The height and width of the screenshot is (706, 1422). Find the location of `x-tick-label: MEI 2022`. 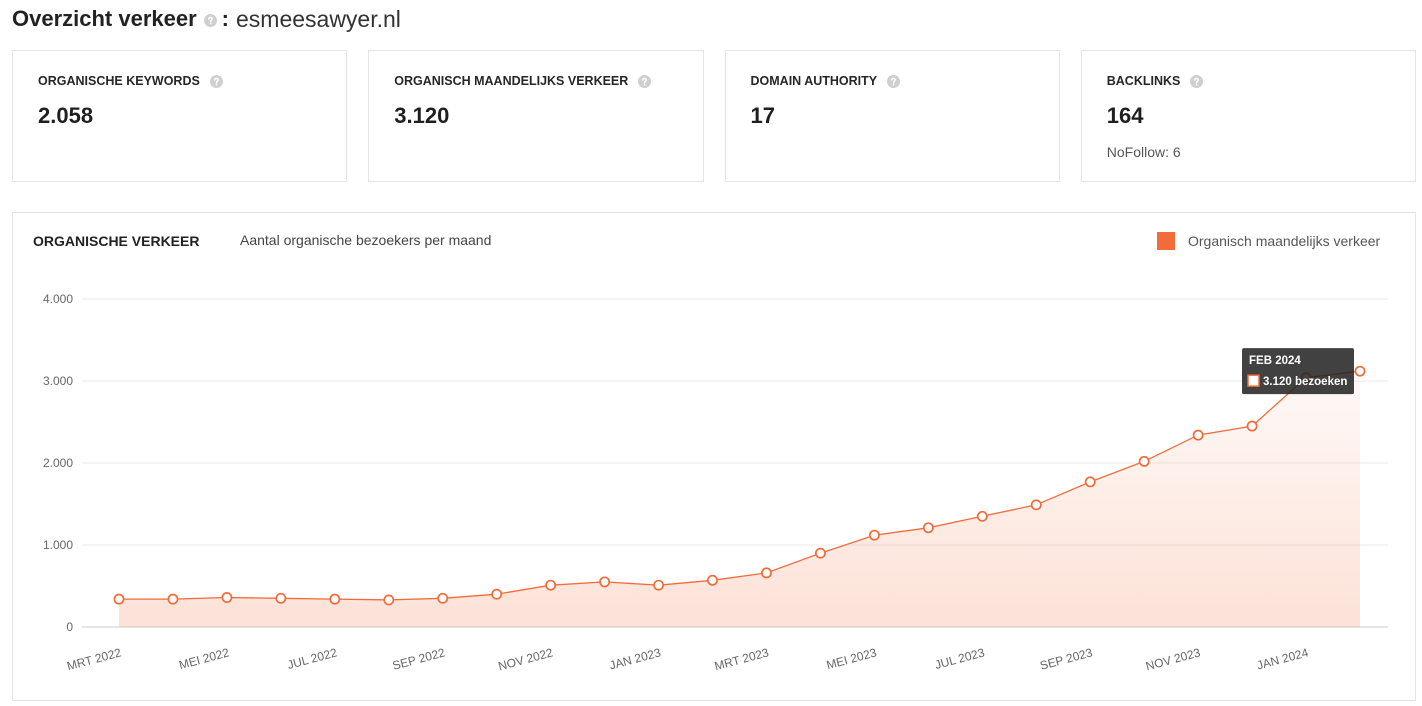

x-tick-label: MEI 2022 is located at coordinates (204, 658).